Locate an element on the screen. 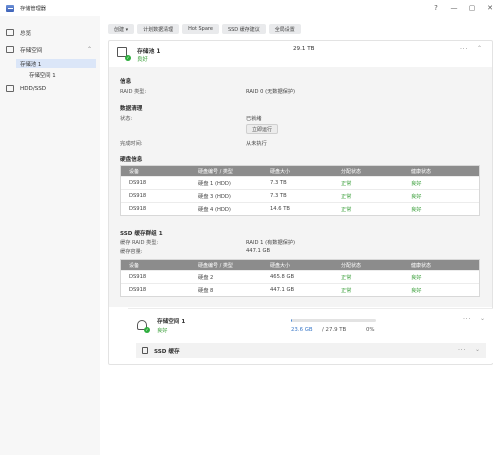 This screenshot has width=500, height=455. table-row: DS918 硬盘 1 (HDD) 7.3 TB 正常 良好 is located at coordinates (300, 182).